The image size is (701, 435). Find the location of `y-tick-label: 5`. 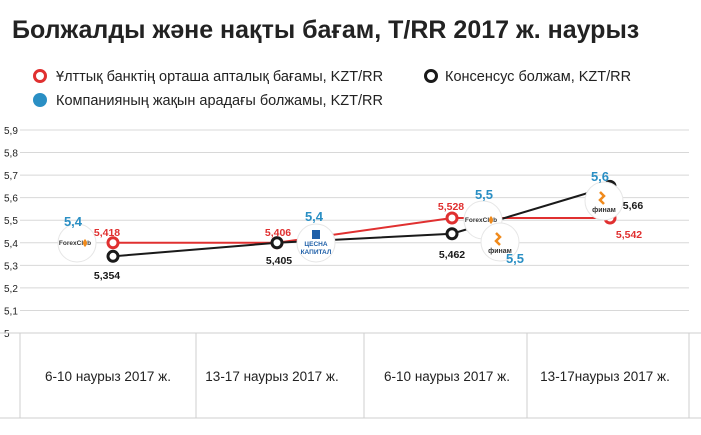

y-tick-label: 5 is located at coordinates (7, 334).